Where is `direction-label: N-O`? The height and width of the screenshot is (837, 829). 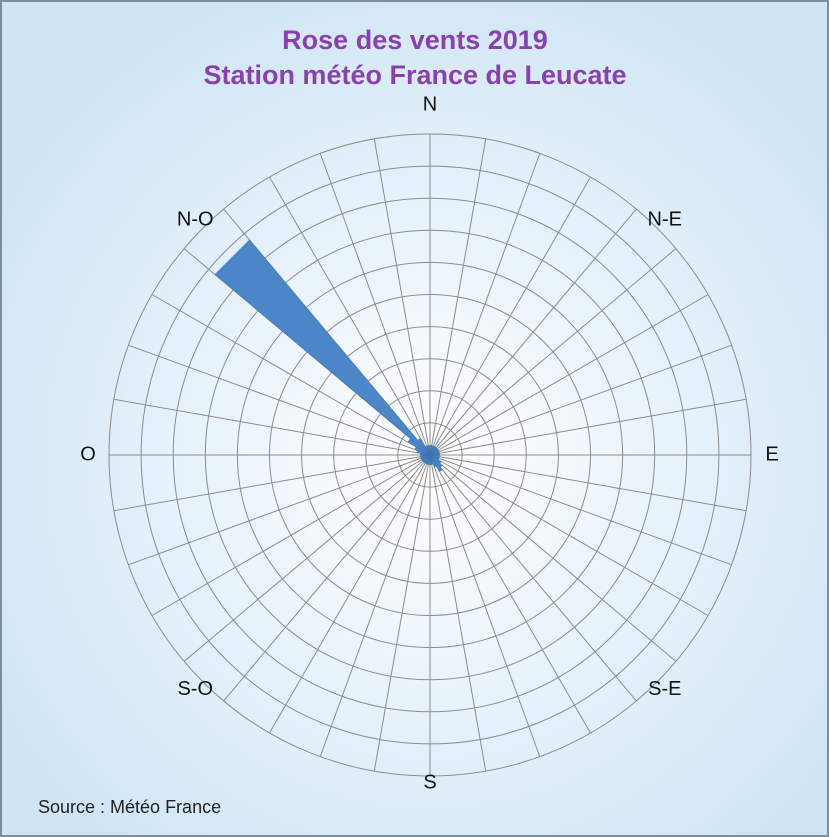
direction-label: N-O is located at coordinates (195, 220).